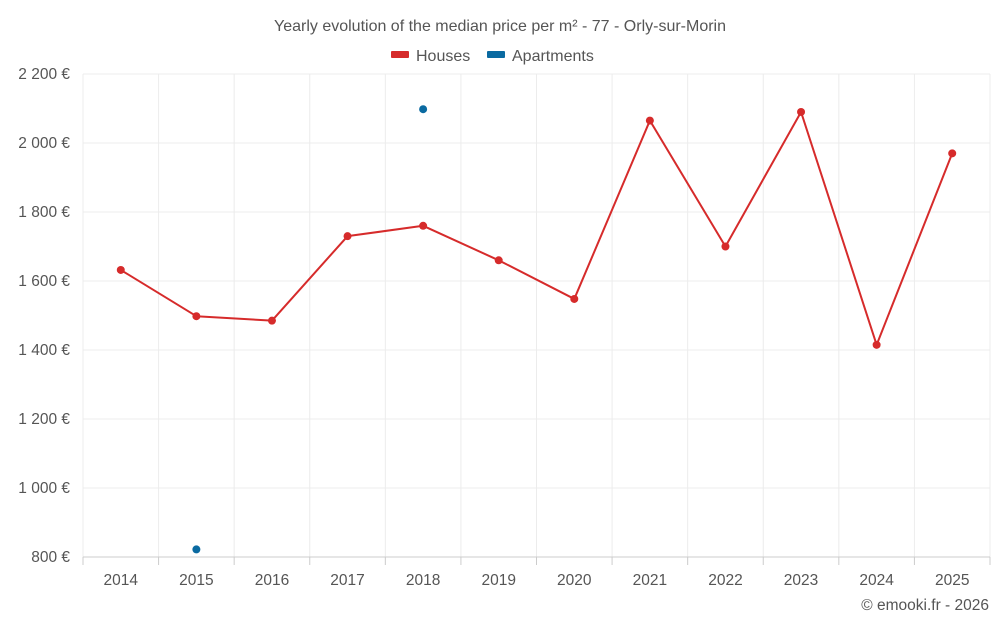  I want to click on data-point-houses-2024, so click(876, 344).